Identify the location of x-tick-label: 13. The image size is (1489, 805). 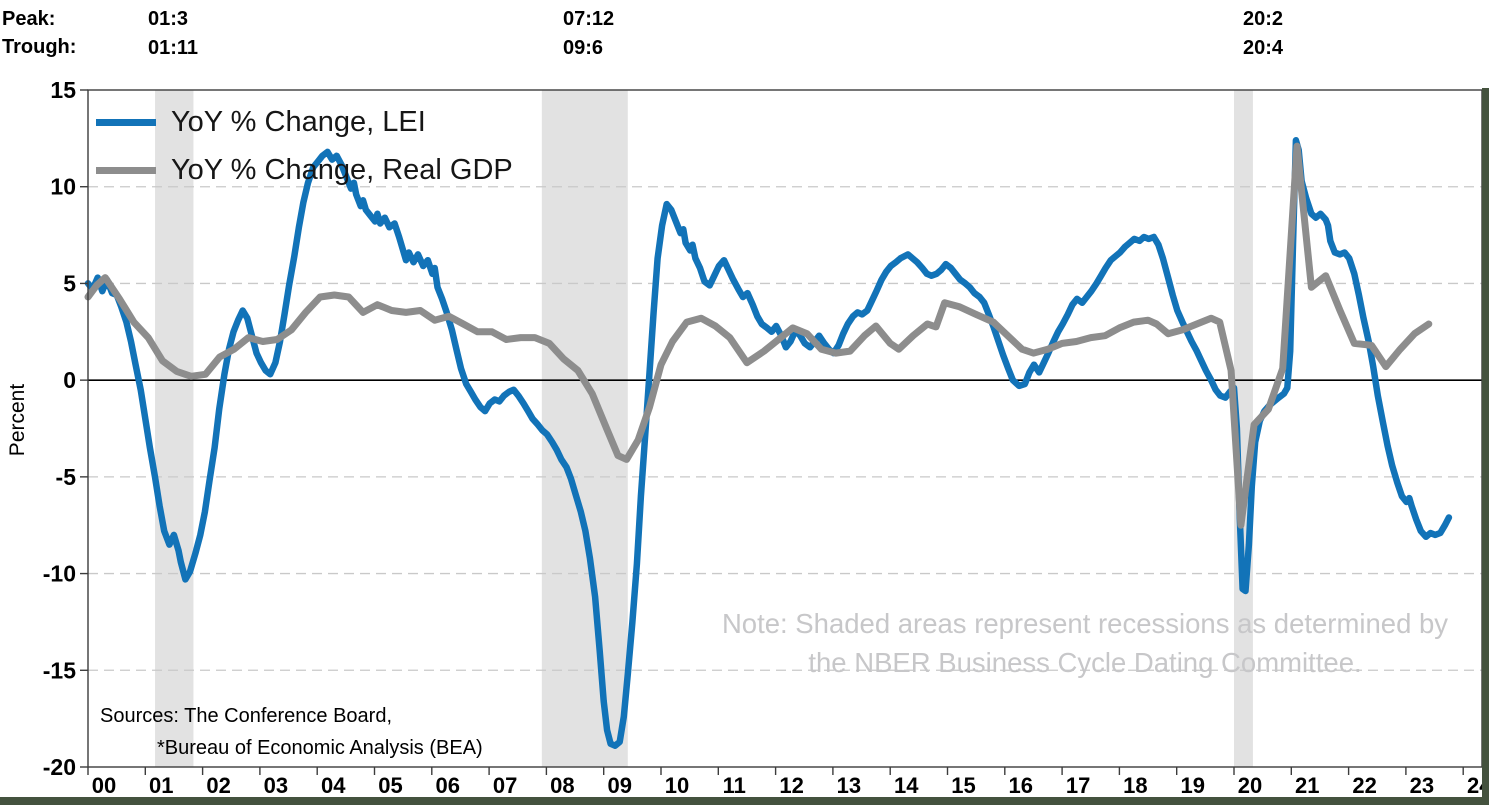
(849, 785).